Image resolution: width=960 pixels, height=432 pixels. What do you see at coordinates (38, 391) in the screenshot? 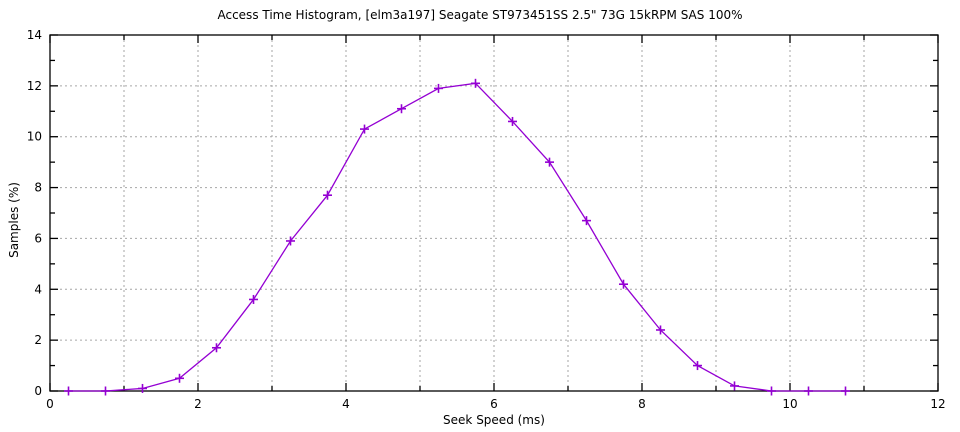
I see `y-tick-label: 0` at bounding box center [38, 391].